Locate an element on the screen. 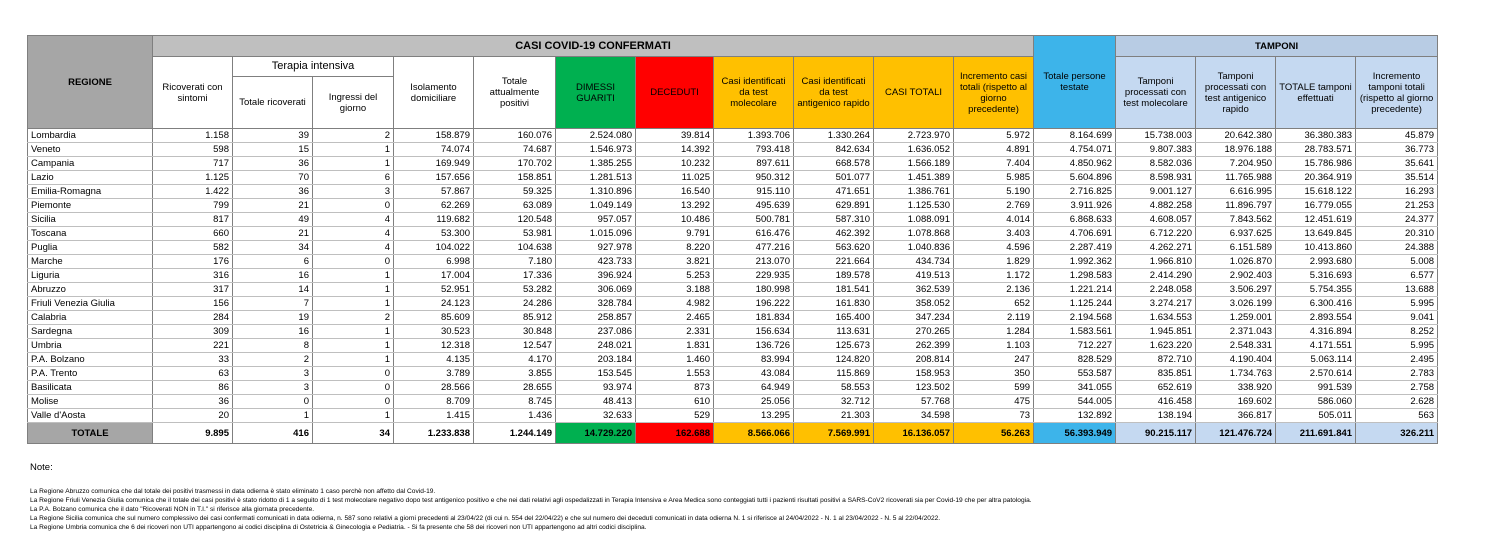  value-cell: 1.415 is located at coordinates (433, 415).